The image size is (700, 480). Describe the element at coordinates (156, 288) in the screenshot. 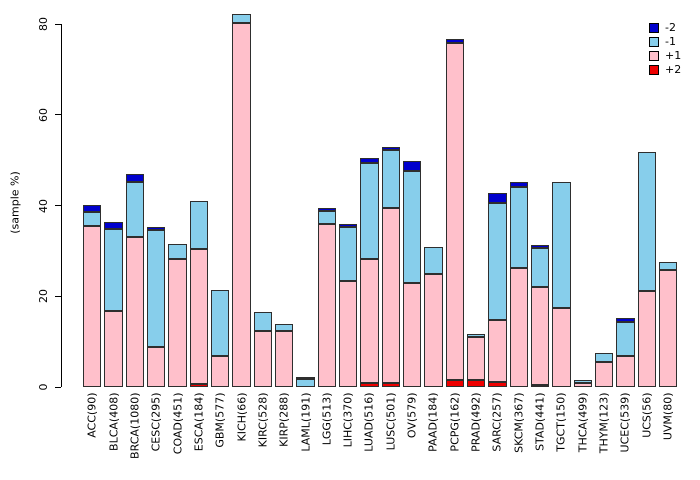

I see `bar-segment-CESC295--1` at that location.